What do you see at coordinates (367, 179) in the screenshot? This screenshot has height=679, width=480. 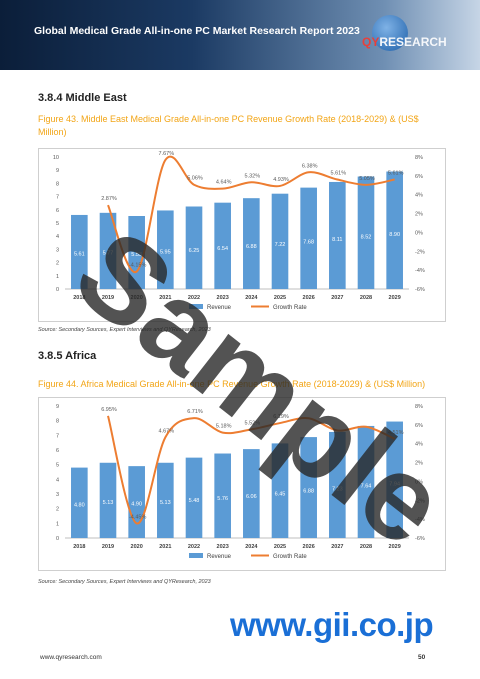 I see `growth-rate-label: 5.05%` at bounding box center [367, 179].